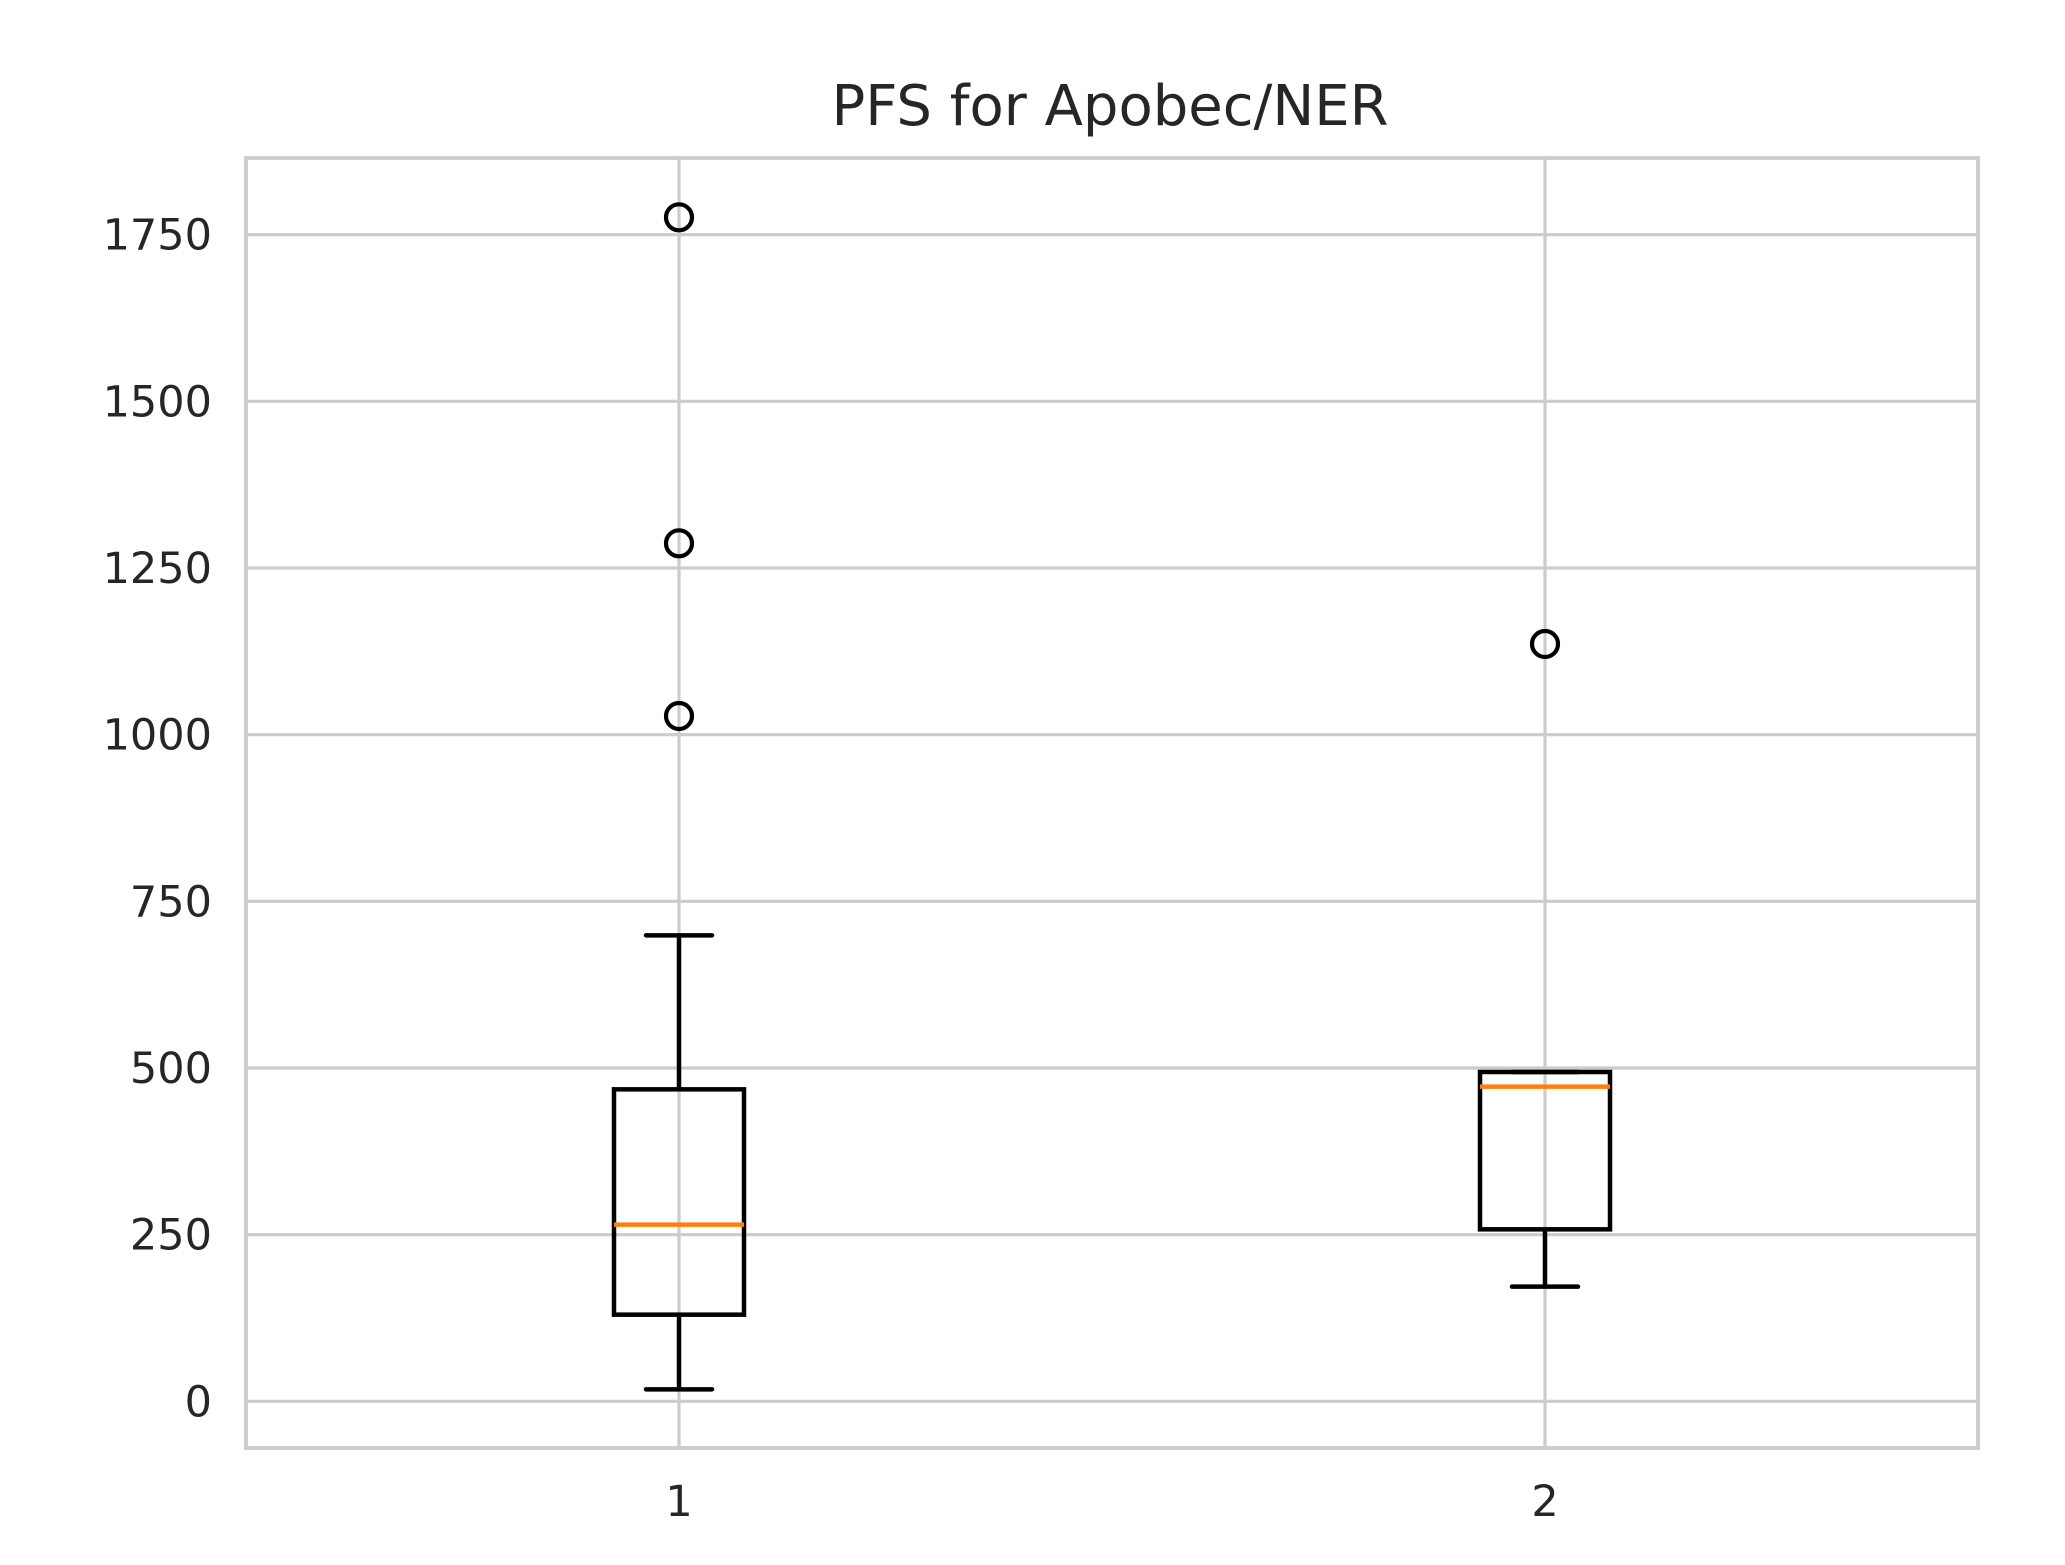 The image size is (2065, 1565). Describe the element at coordinates (157, 569) in the screenshot. I see `y-tick-label-5: 1250` at that location.